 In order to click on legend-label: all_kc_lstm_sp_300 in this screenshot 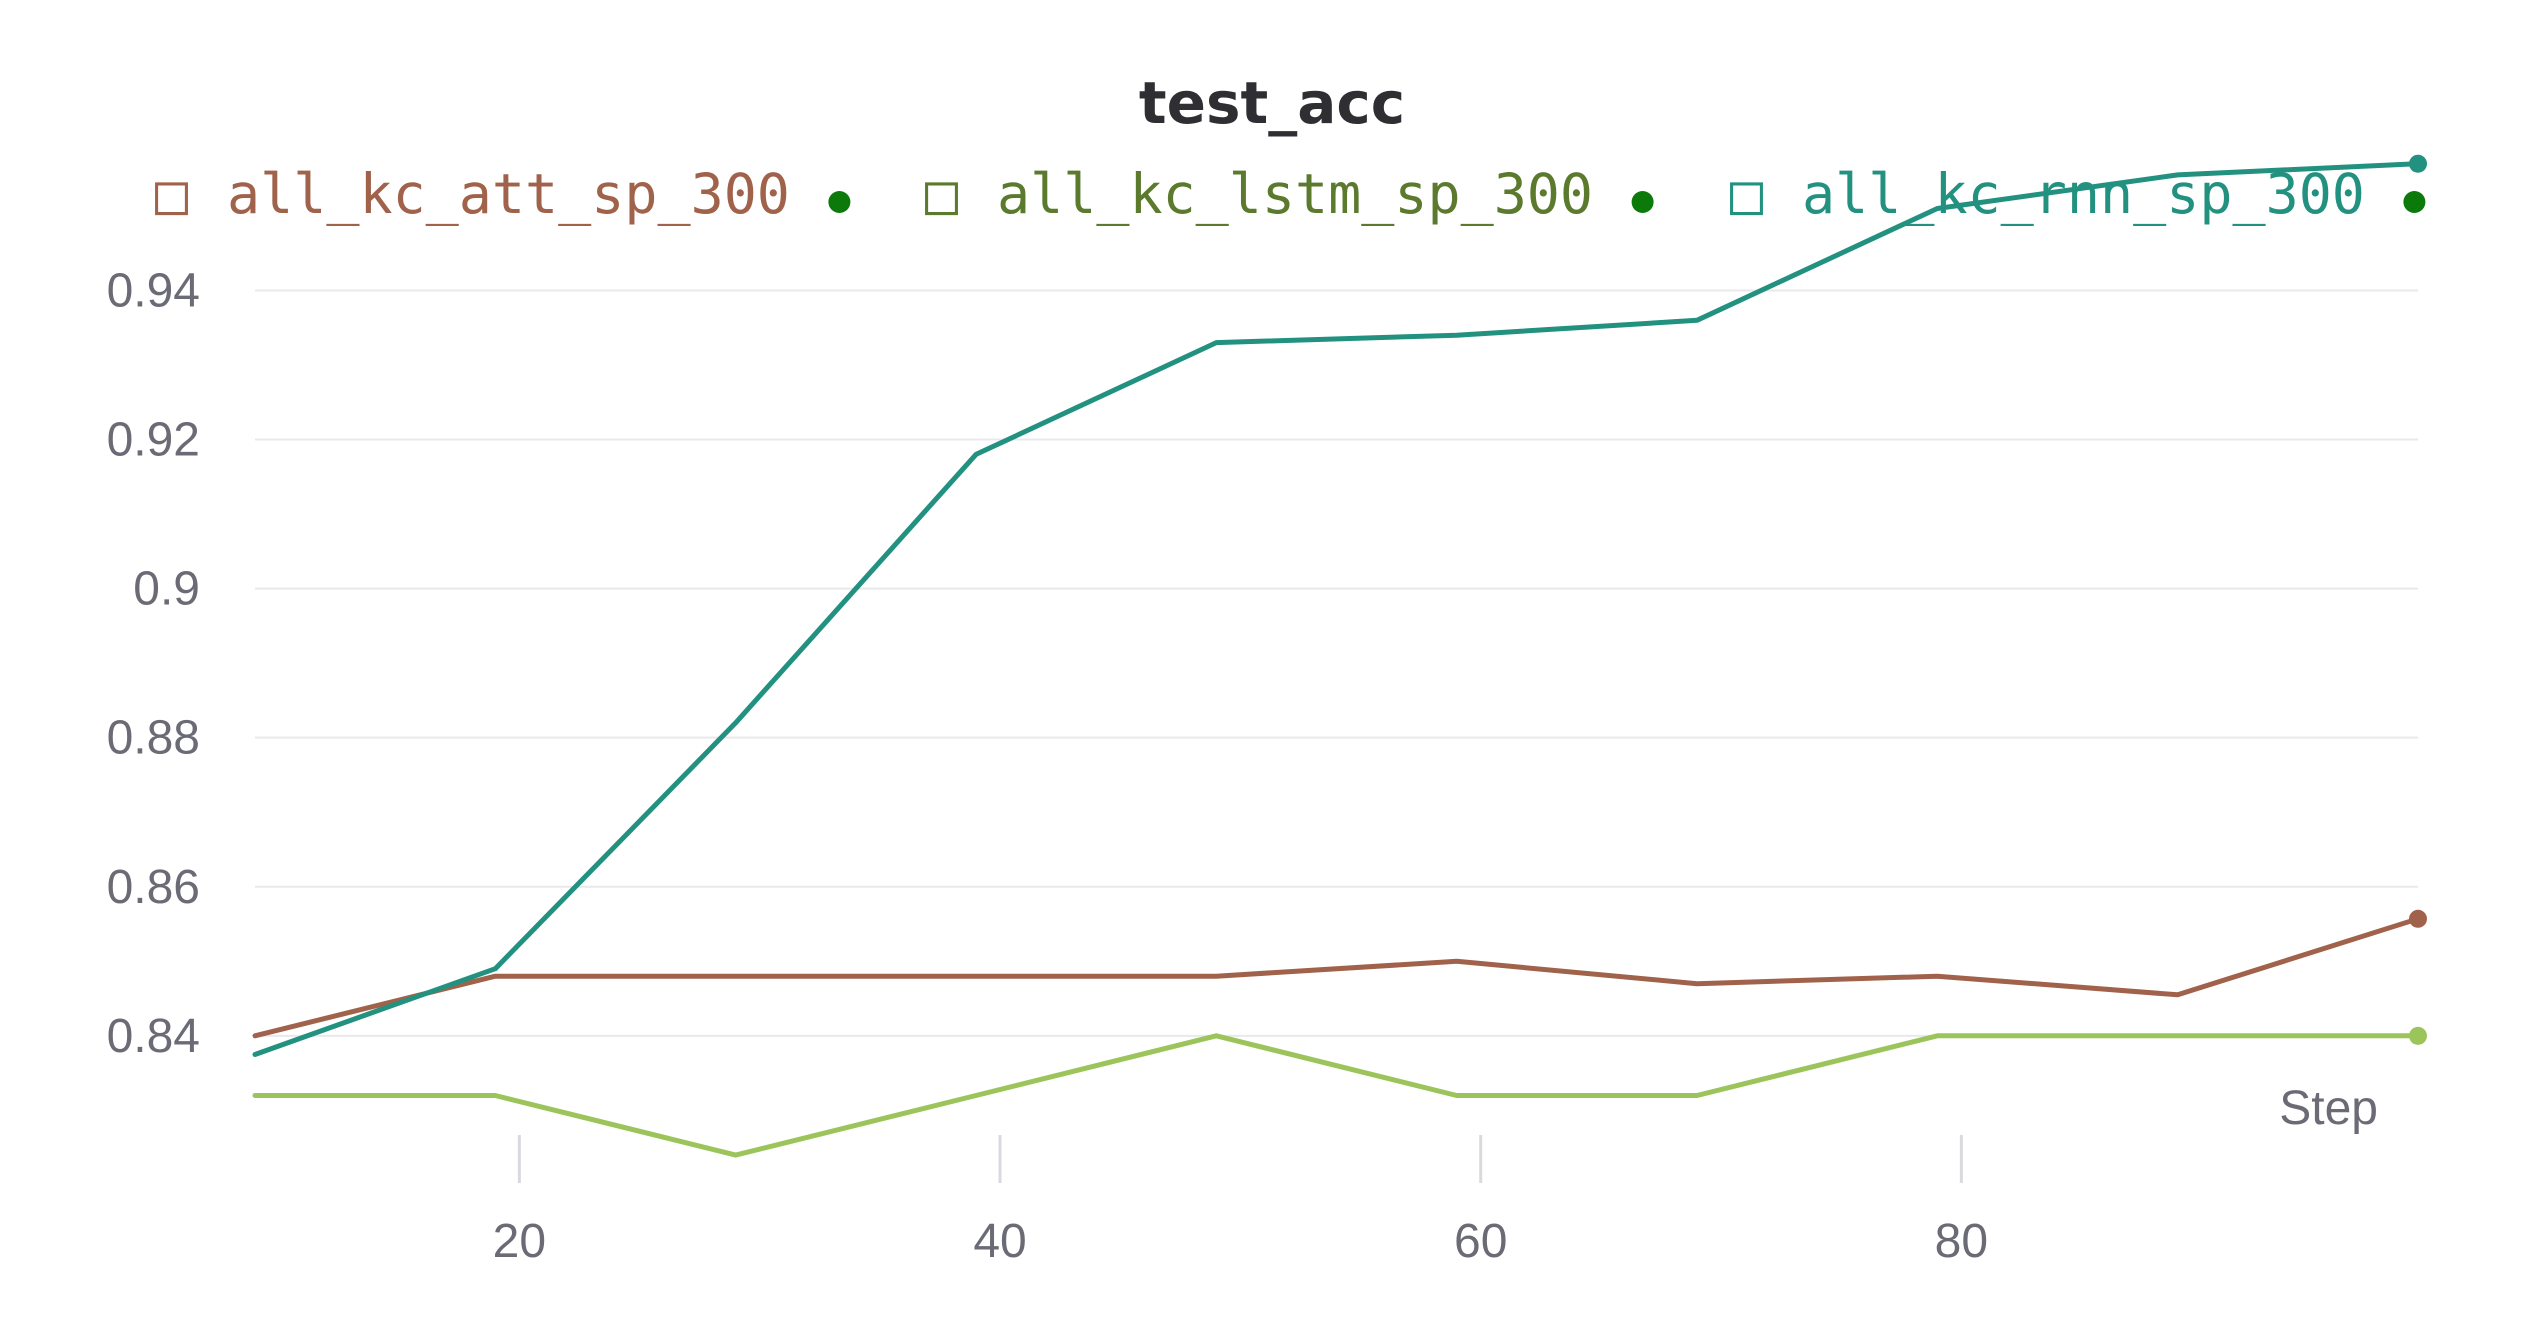, I will do `click(1295, 194)`.